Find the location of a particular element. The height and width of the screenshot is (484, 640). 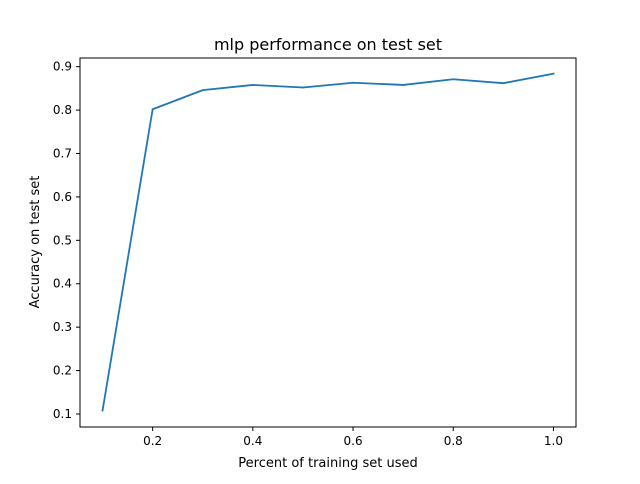

x-tick-label: 0.4 is located at coordinates (252, 441).